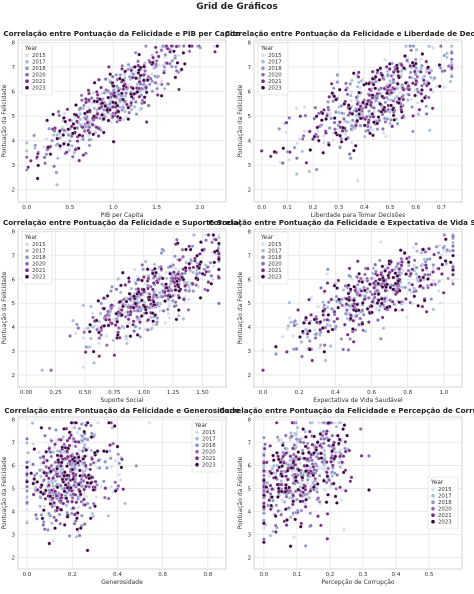  I want to click on x-tick-label: 0.2, so click(313, 208).